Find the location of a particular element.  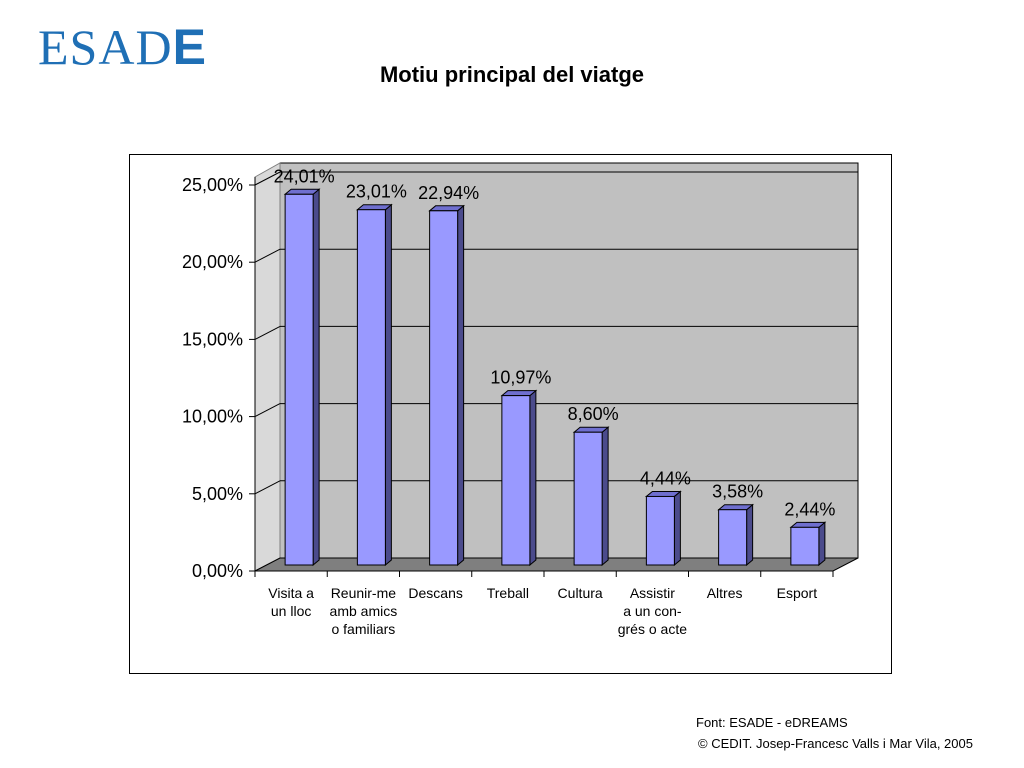

data-label: 24,01% is located at coordinates (304, 176).